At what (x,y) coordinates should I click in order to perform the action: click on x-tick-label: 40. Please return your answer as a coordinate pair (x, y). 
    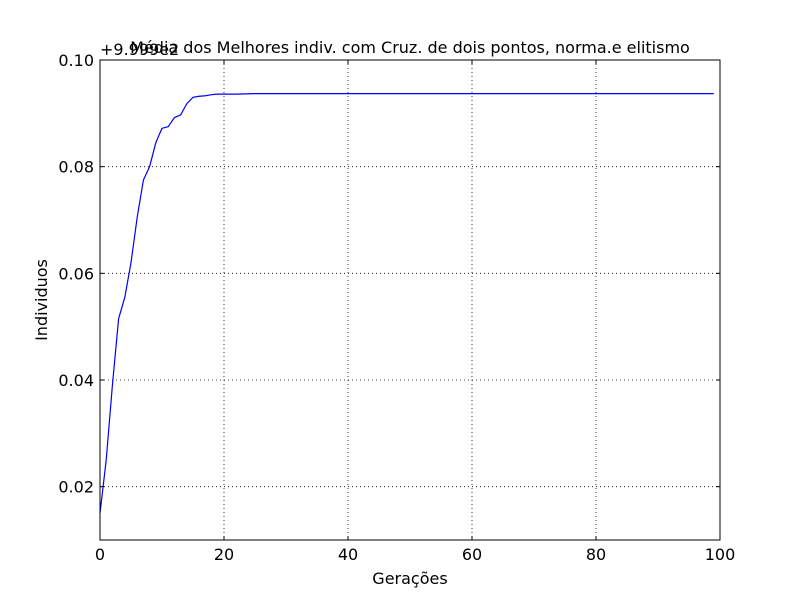
    Looking at the image, I should click on (348, 554).